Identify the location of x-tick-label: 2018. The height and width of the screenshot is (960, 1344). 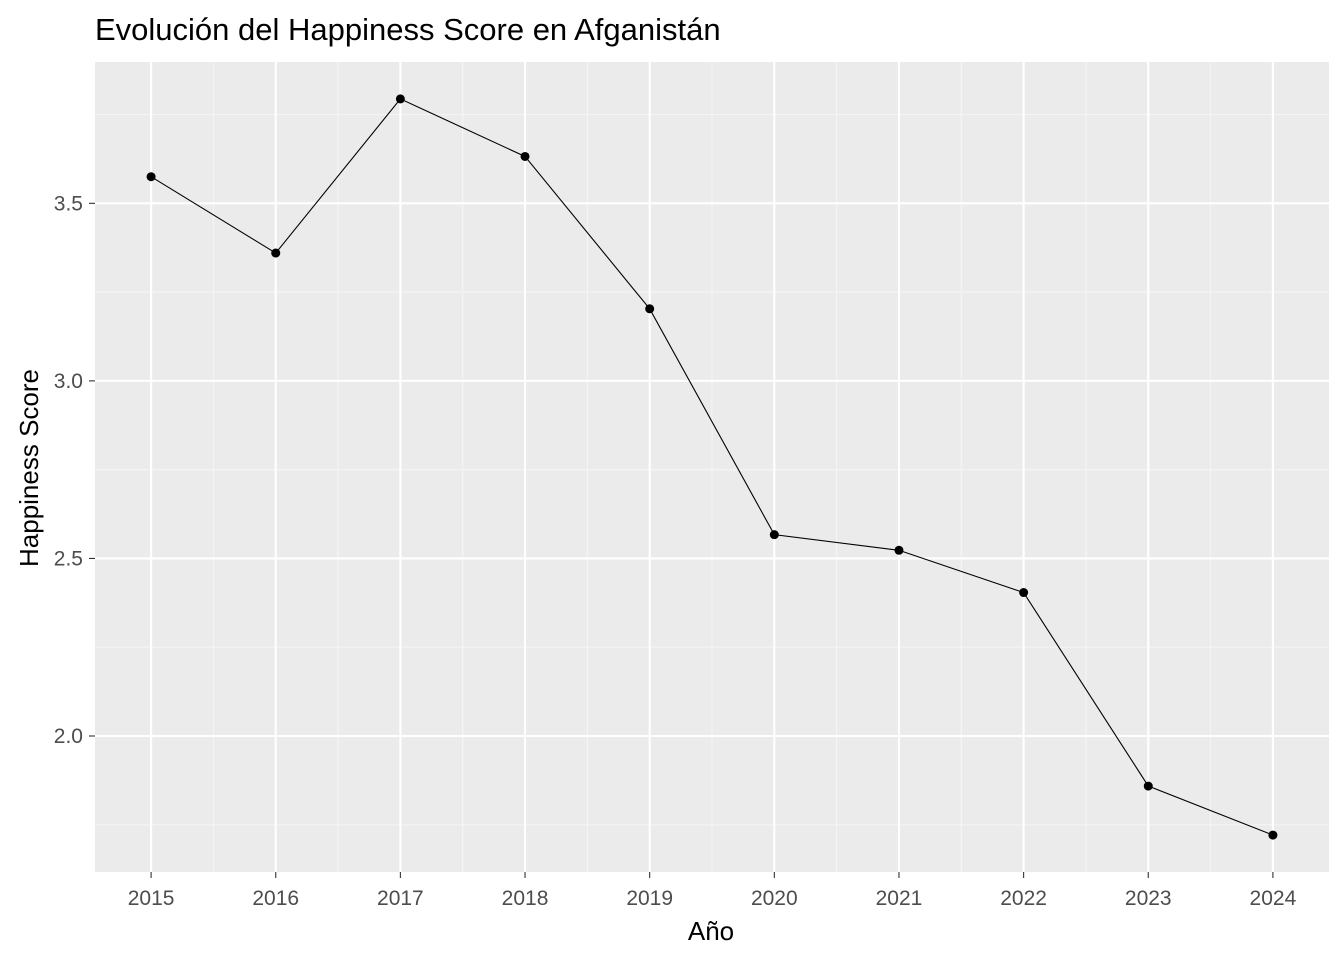
(525, 898).